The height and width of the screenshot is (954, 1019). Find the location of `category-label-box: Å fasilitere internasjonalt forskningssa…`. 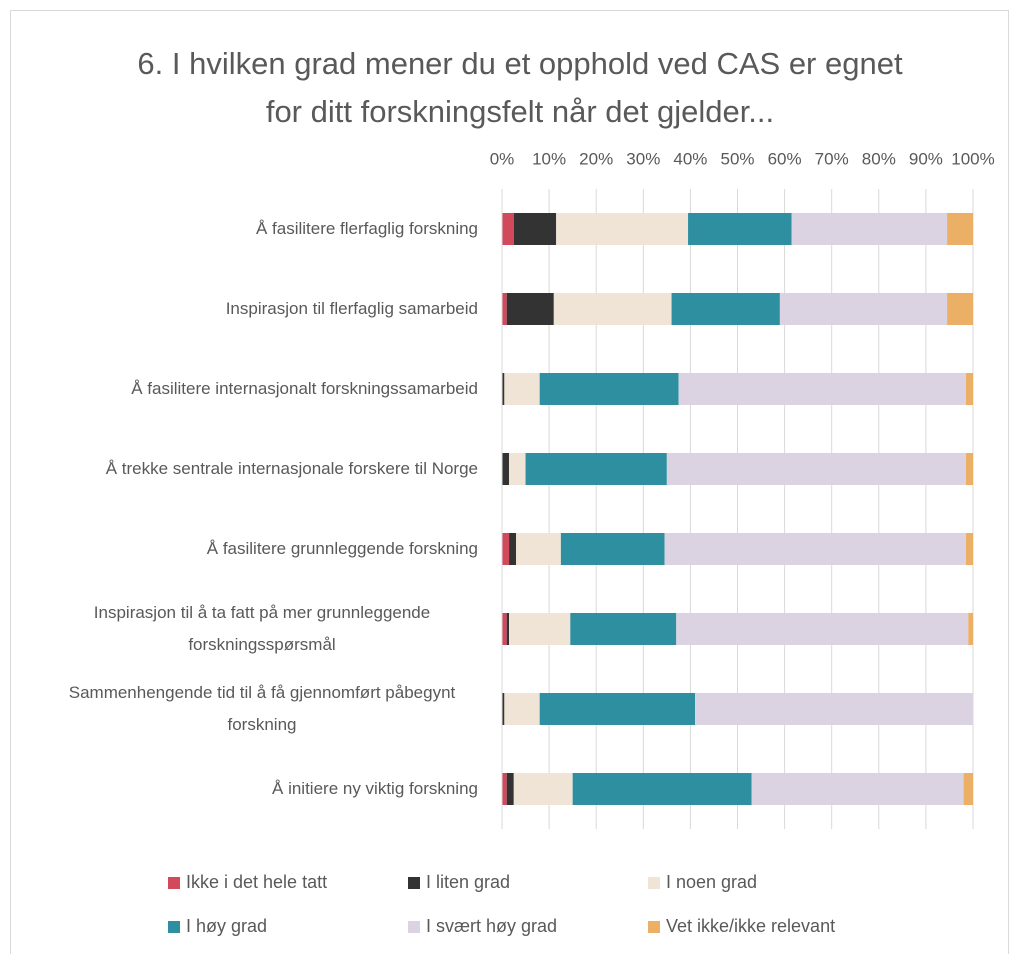

category-label-box: Å fasilitere internasjonalt forskningssa… is located at coordinates (239, 389).